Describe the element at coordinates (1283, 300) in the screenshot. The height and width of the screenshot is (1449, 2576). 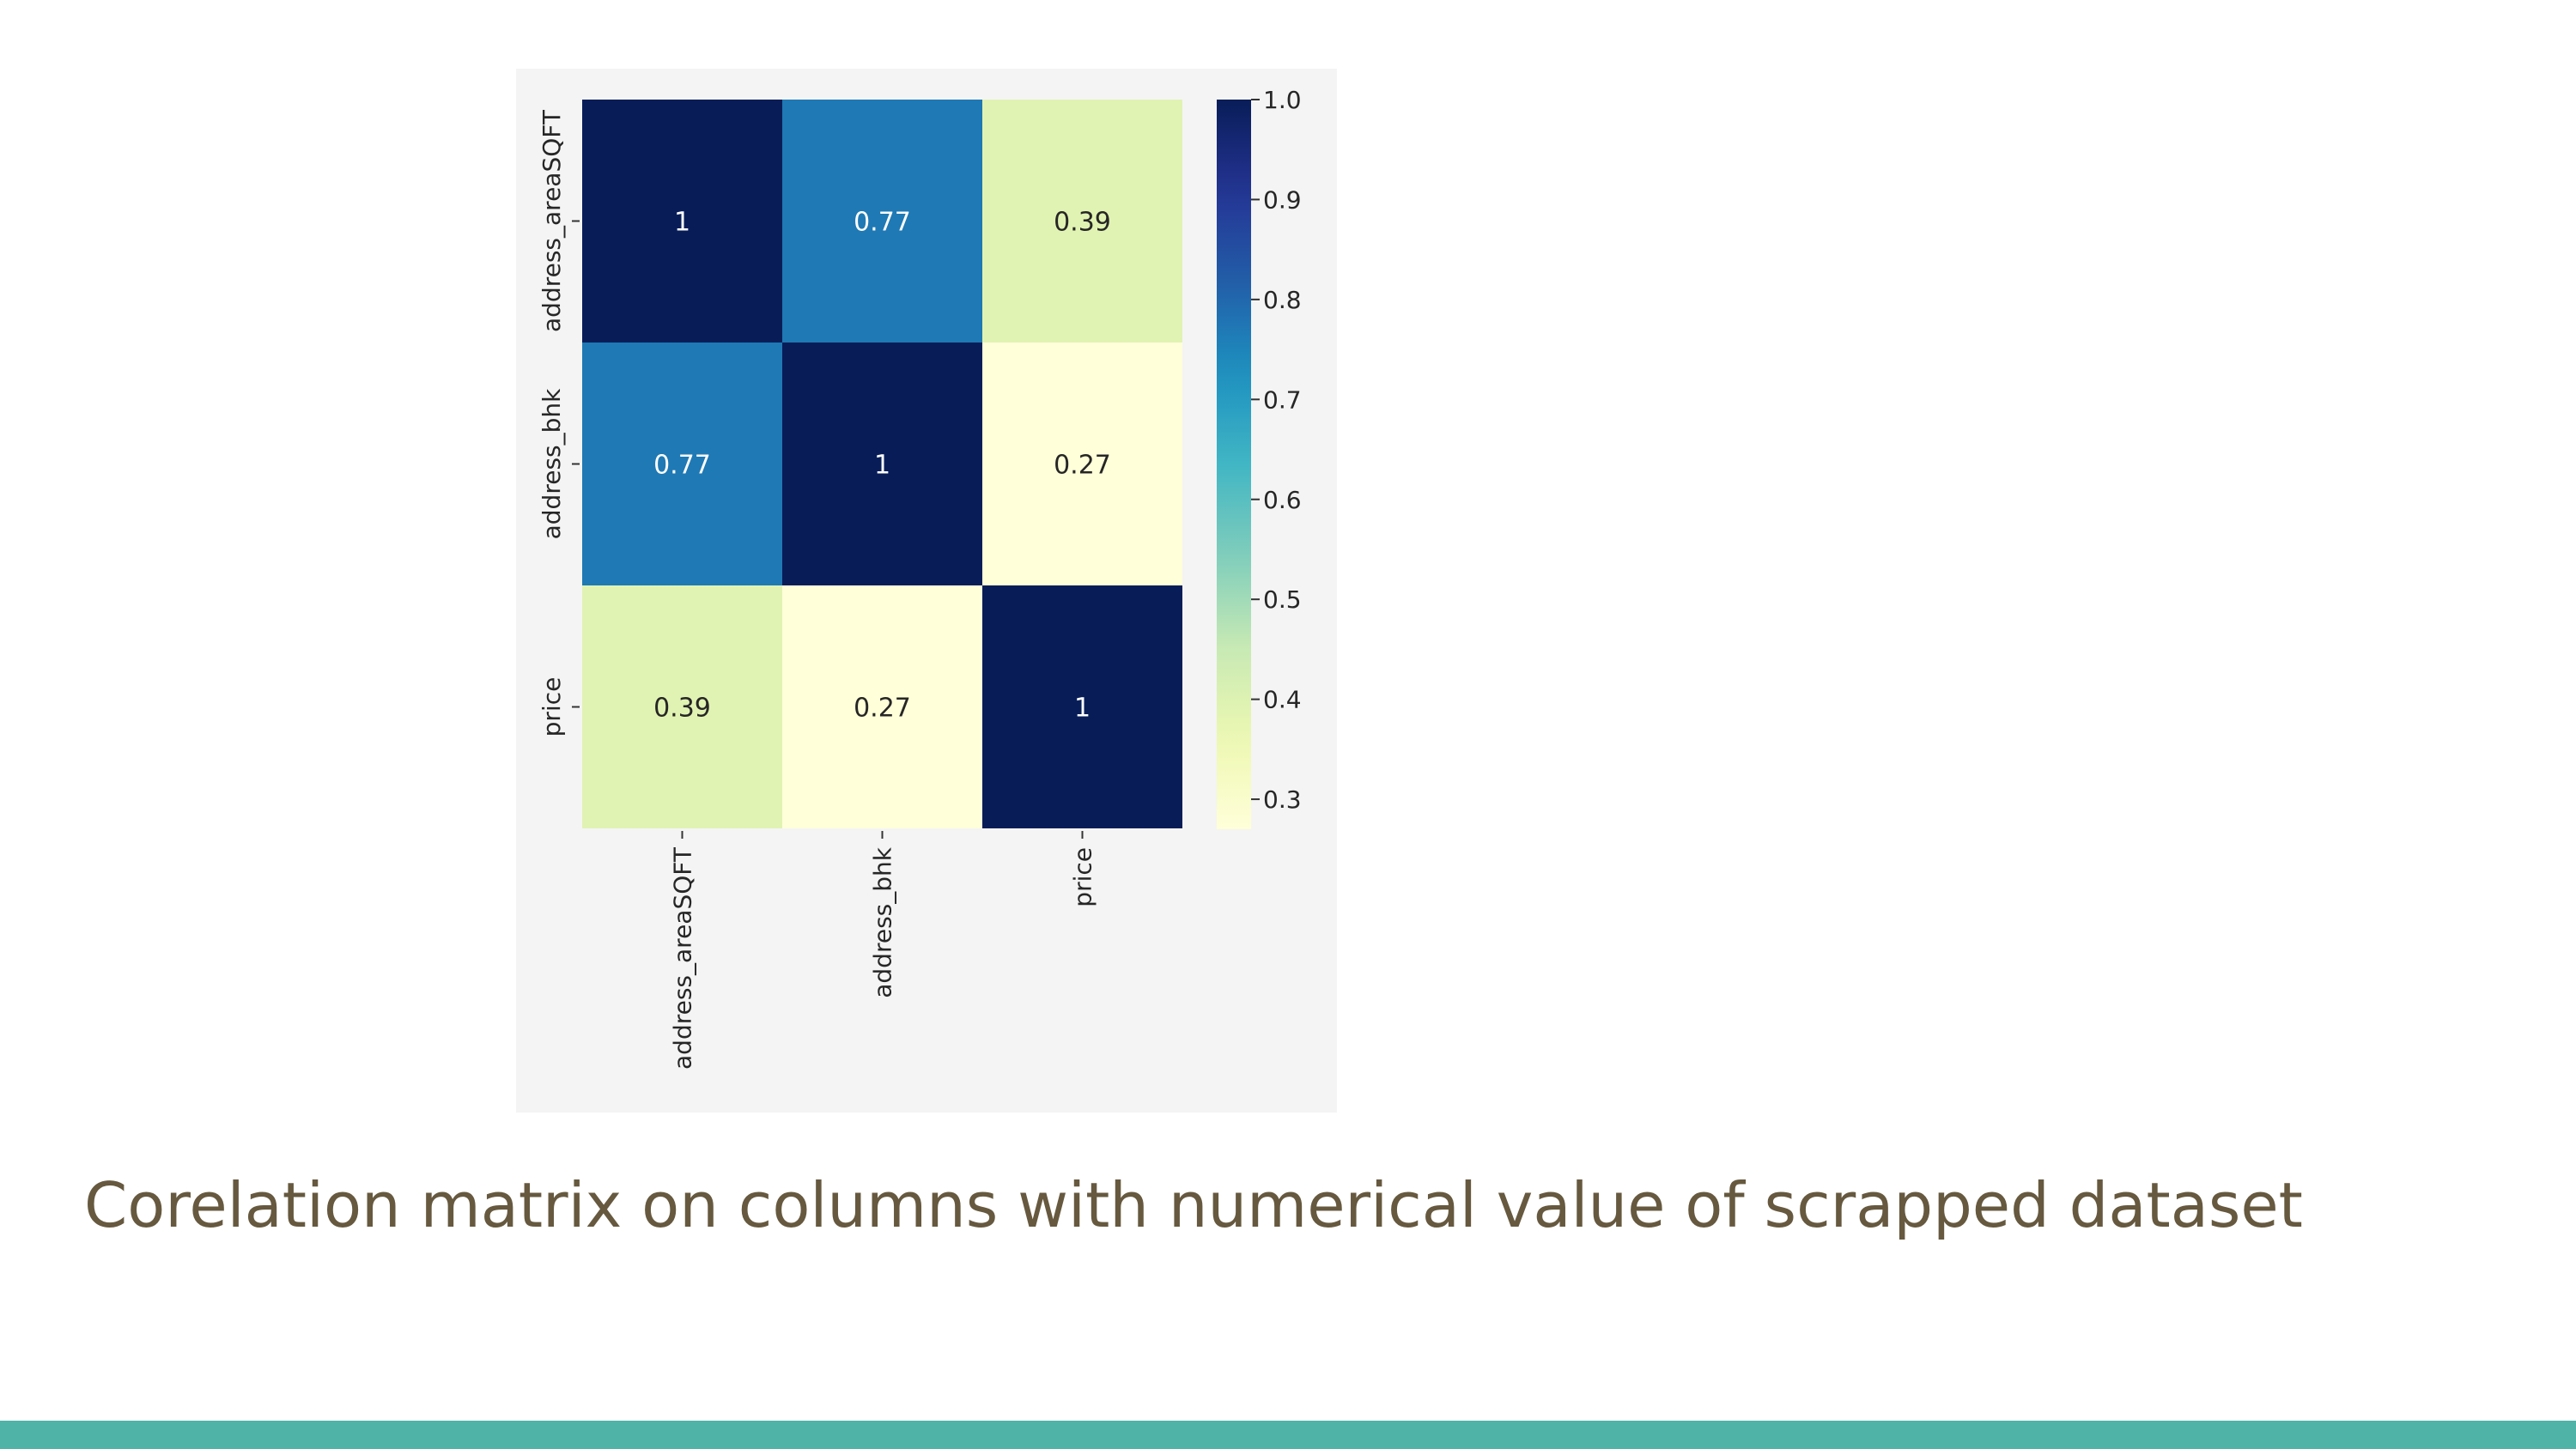
I see `colorbar-tick-label: 0.8` at that location.